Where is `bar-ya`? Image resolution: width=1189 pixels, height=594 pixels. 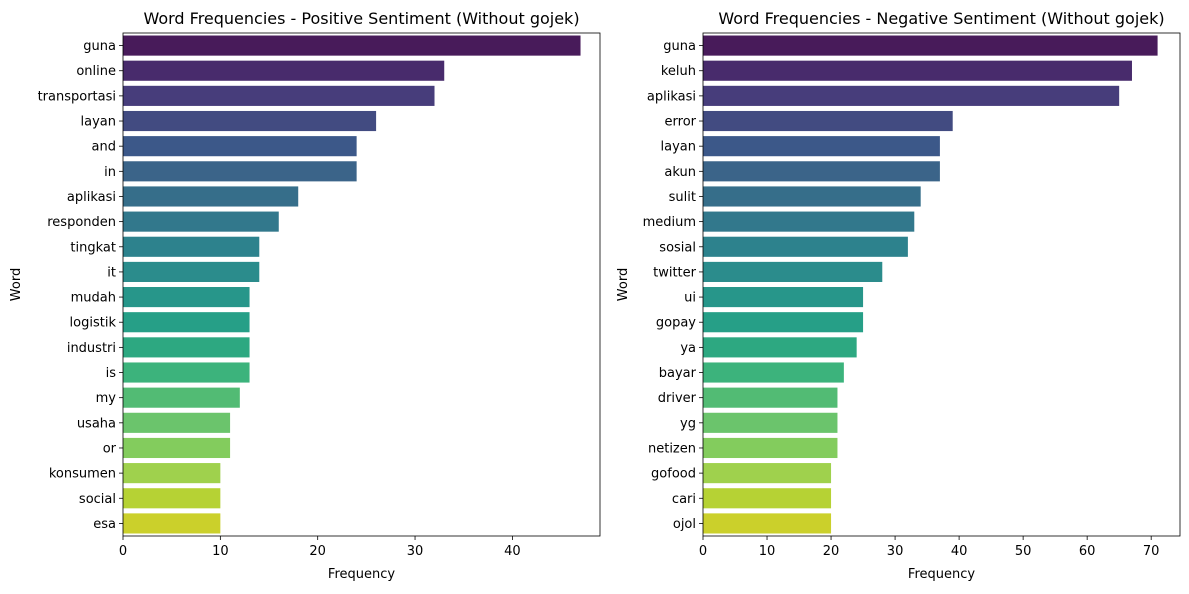
bar-ya is located at coordinates (780, 347).